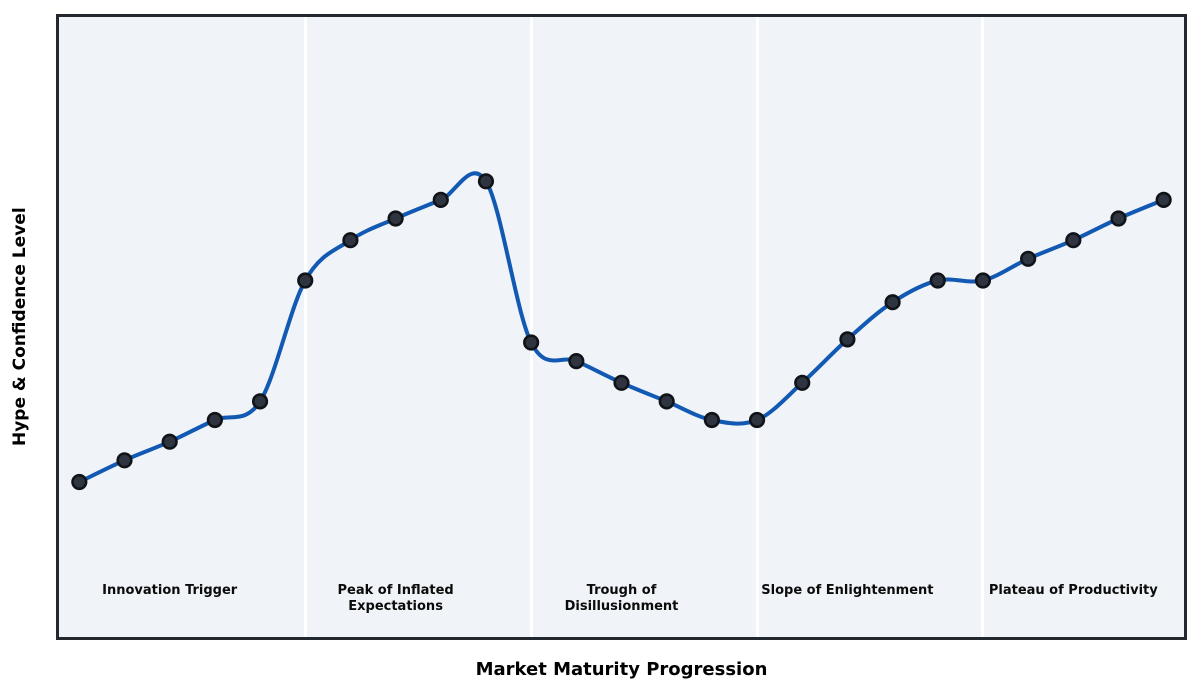  Describe the element at coordinates (1073, 590) in the screenshot. I see `phase-label: Plateau of Productivity` at that location.